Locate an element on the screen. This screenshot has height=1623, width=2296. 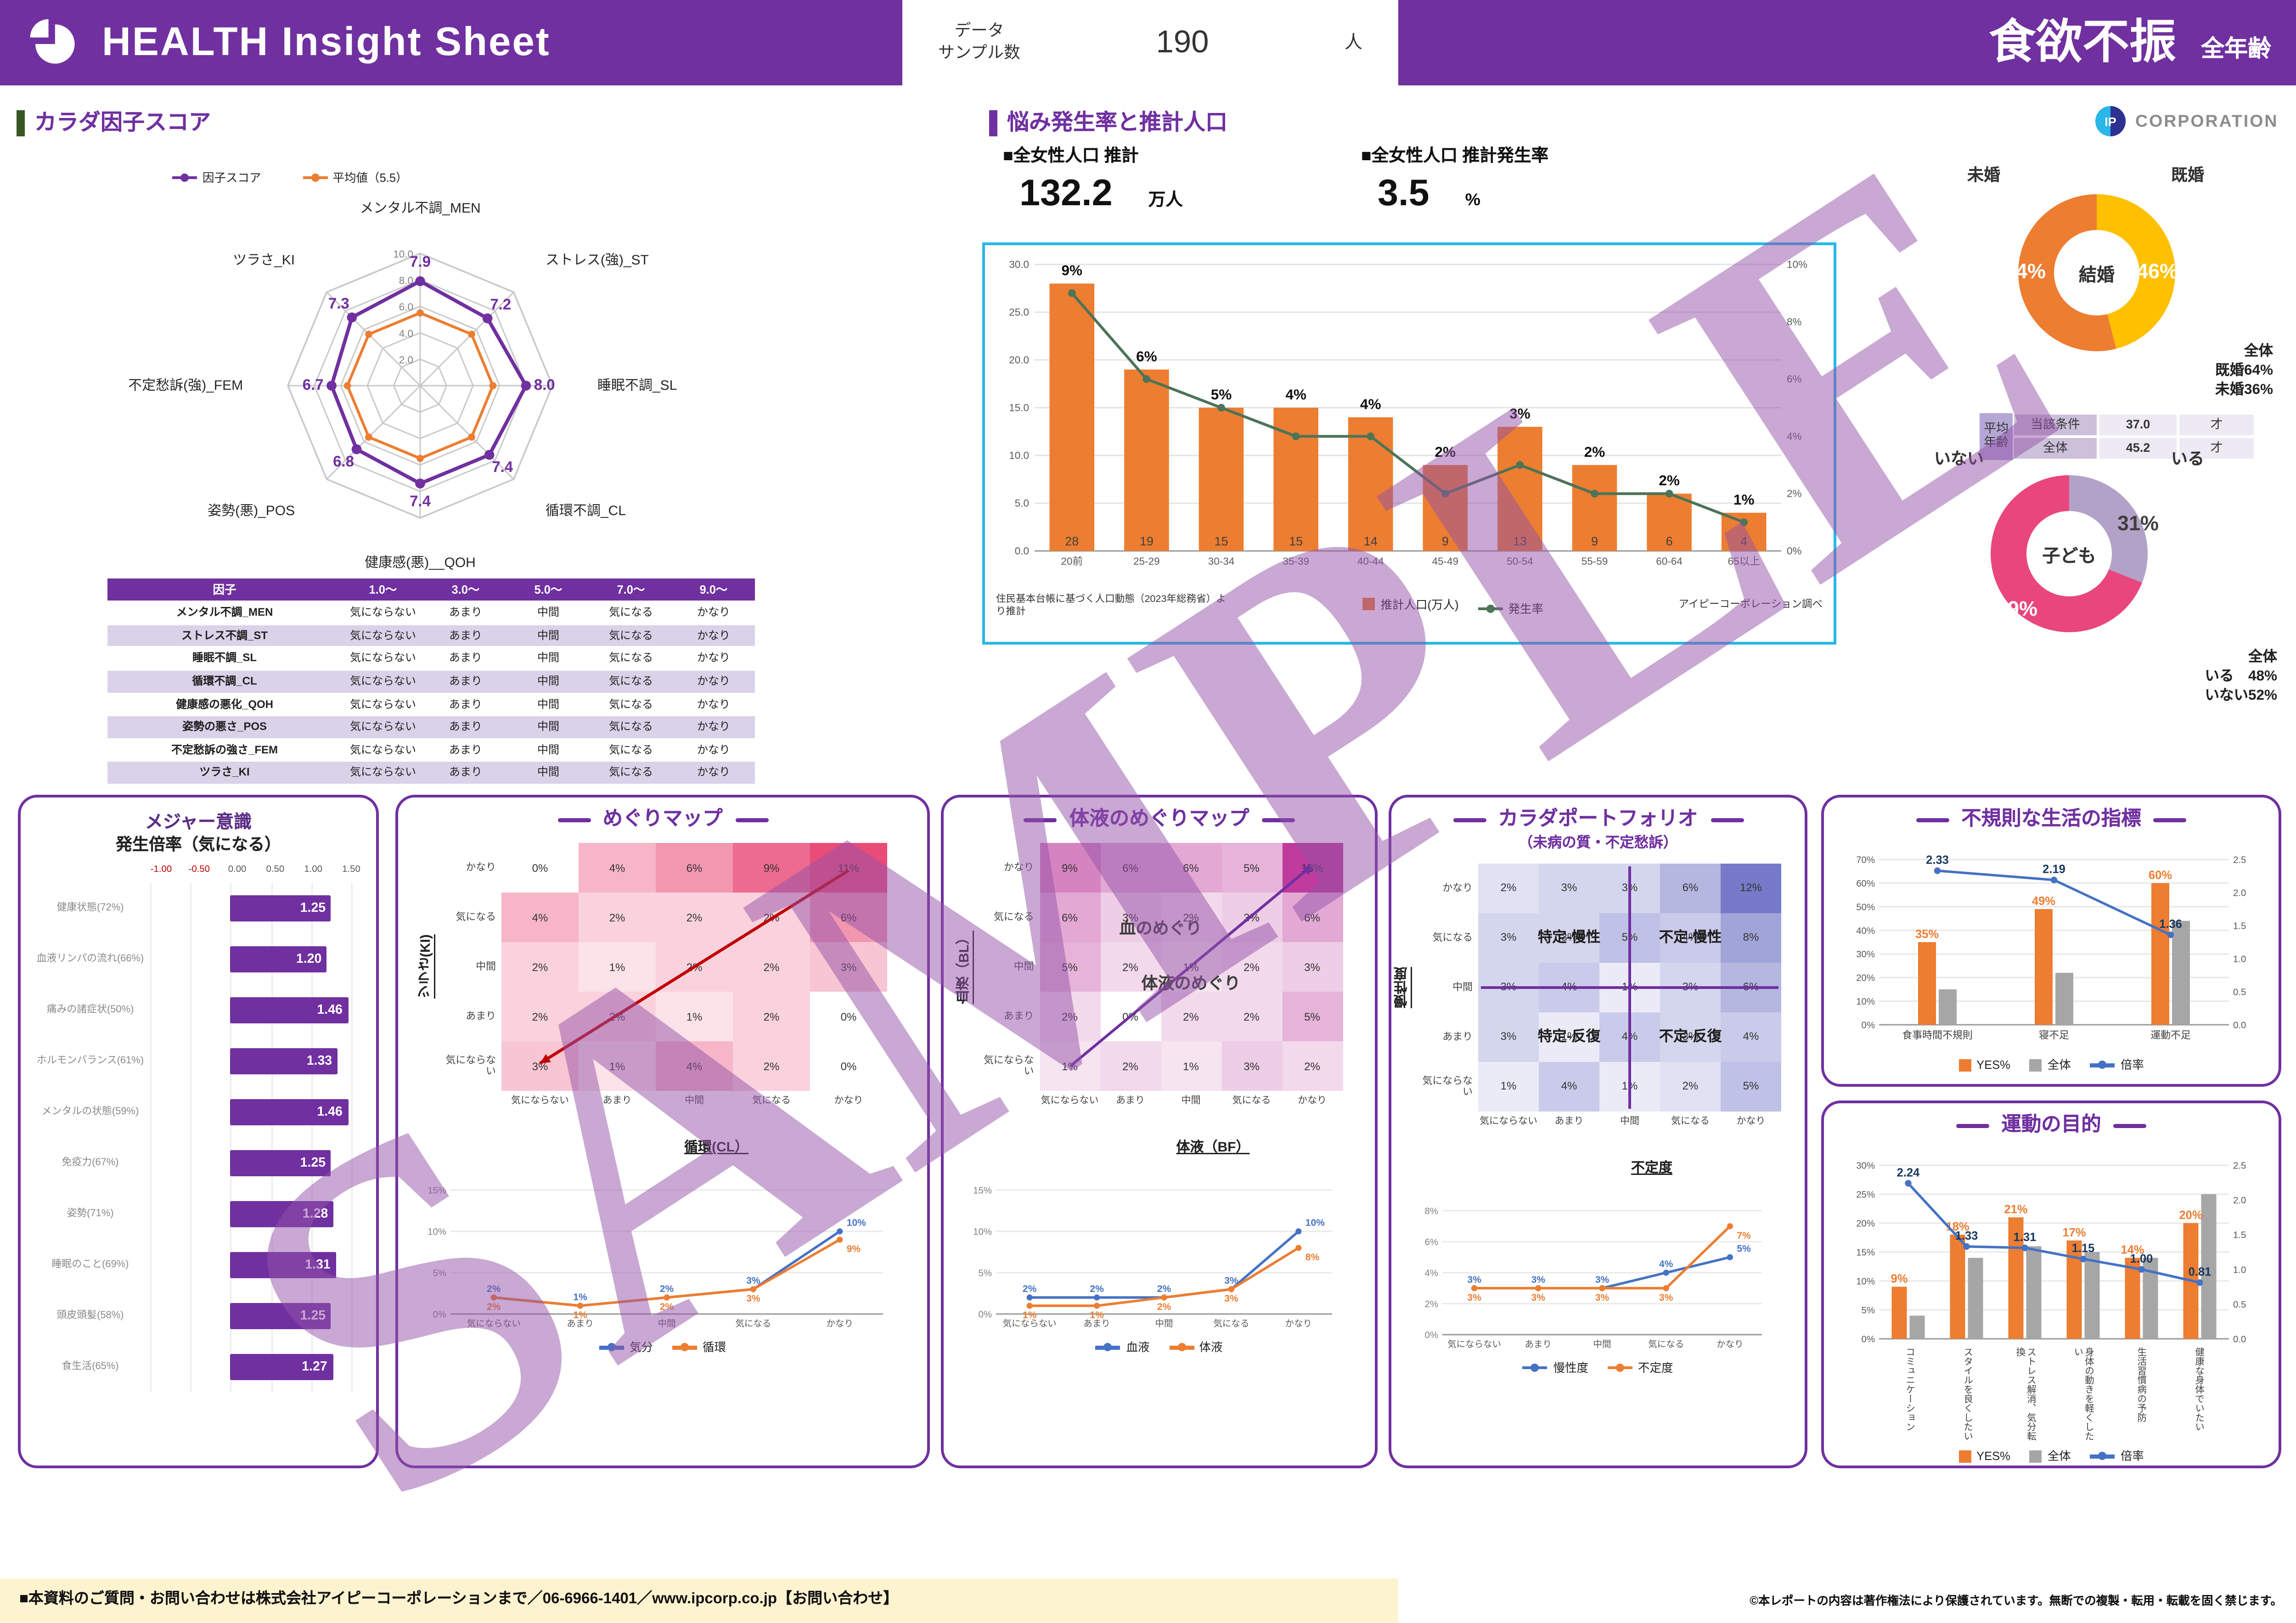
factor-table-row: 姿勢の悪さ_POS 気にならない あまり 中間 気になる かなり is located at coordinates (431, 728).